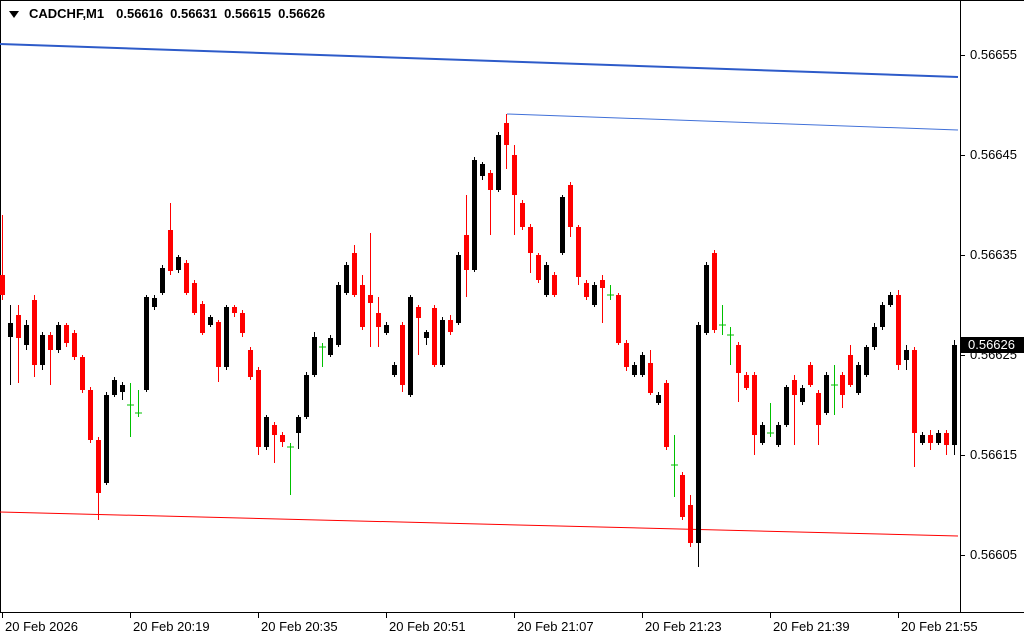  What do you see at coordinates (140, 13) in the screenshot?
I see `ohlc-open: 0.56616` at bounding box center [140, 13].